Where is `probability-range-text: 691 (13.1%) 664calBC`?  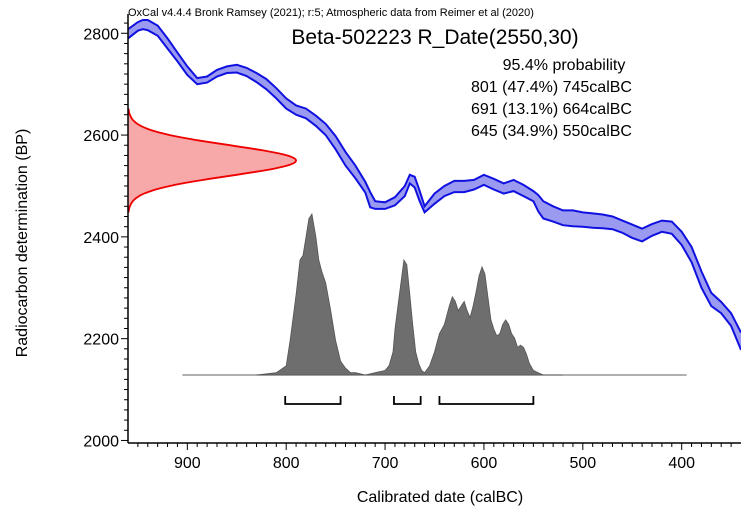
probability-range-text: 691 (13.1%) 664calBC is located at coordinates (551, 109).